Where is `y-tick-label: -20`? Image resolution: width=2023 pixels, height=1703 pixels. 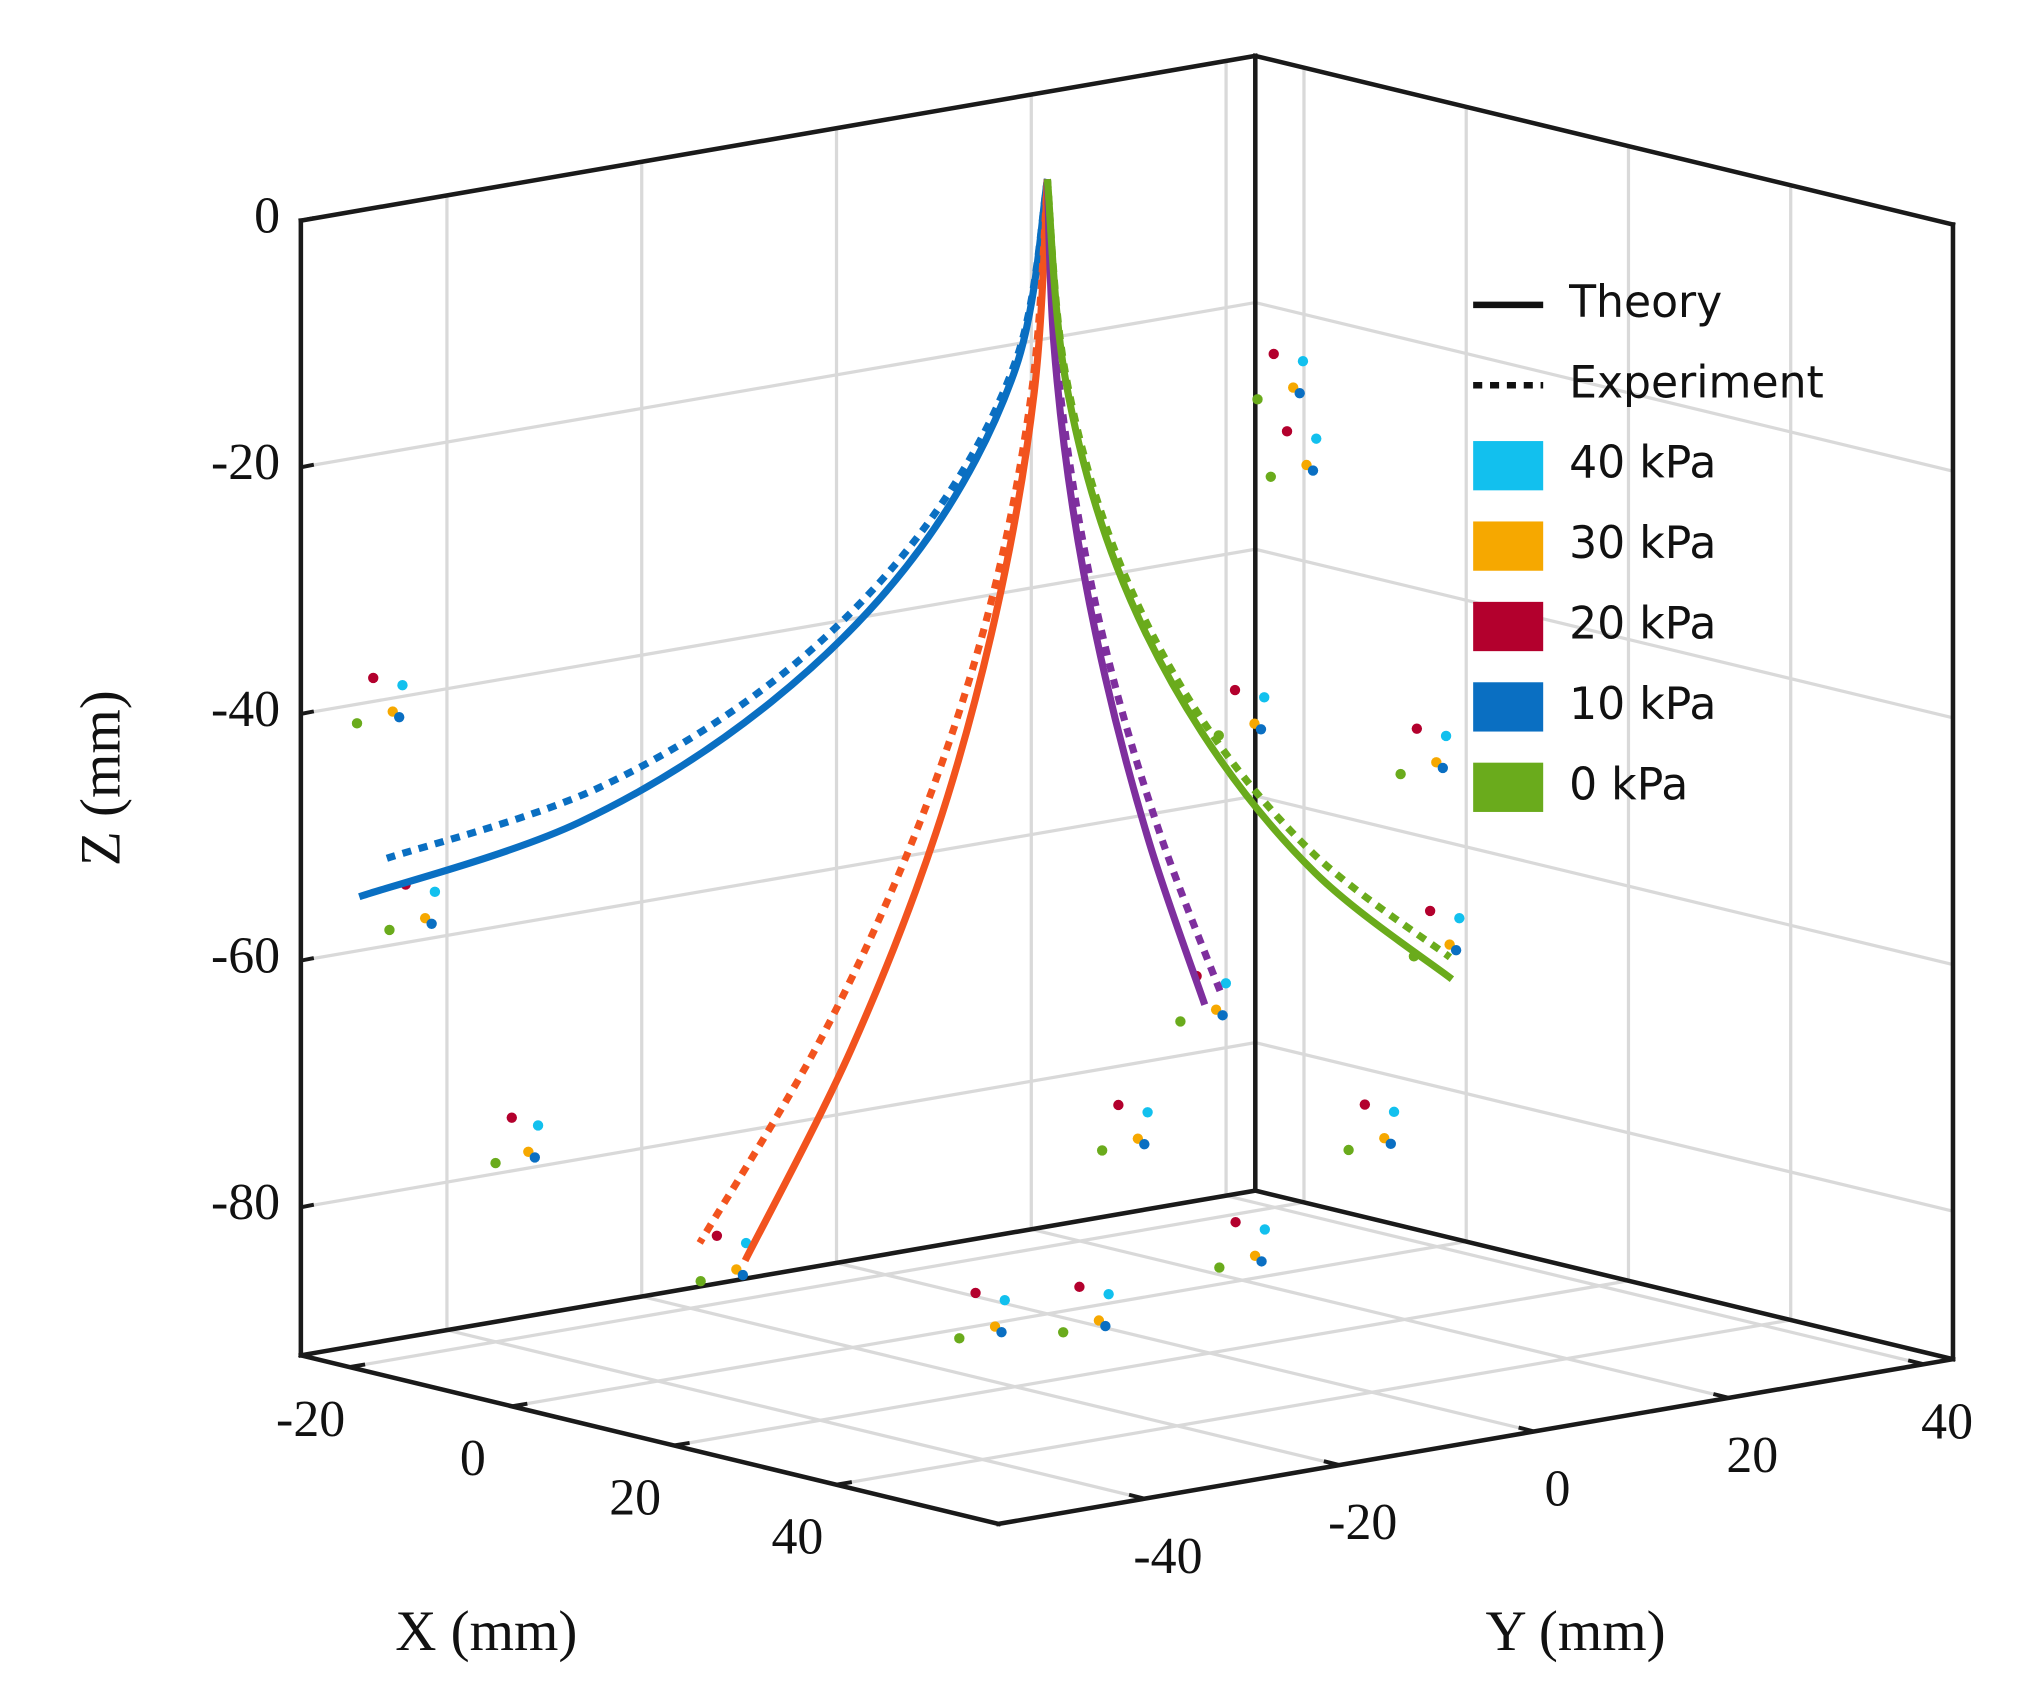
y-tick-label: -20 is located at coordinates (1362, 1522).